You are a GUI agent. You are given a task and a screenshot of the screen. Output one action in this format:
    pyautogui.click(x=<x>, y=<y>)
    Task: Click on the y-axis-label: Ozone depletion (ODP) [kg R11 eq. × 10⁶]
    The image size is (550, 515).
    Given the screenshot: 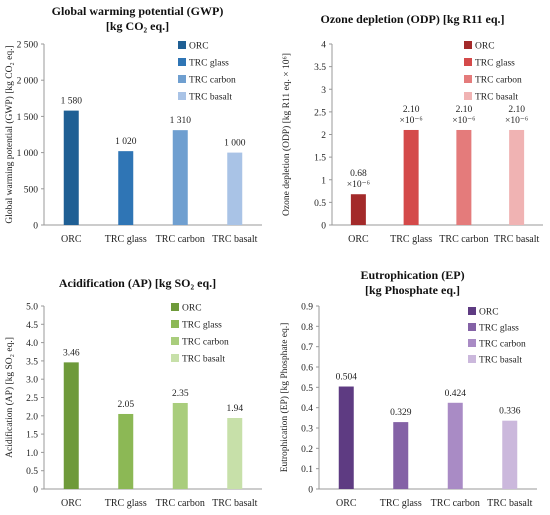 What is the action you would take?
    pyautogui.click(x=286, y=134)
    